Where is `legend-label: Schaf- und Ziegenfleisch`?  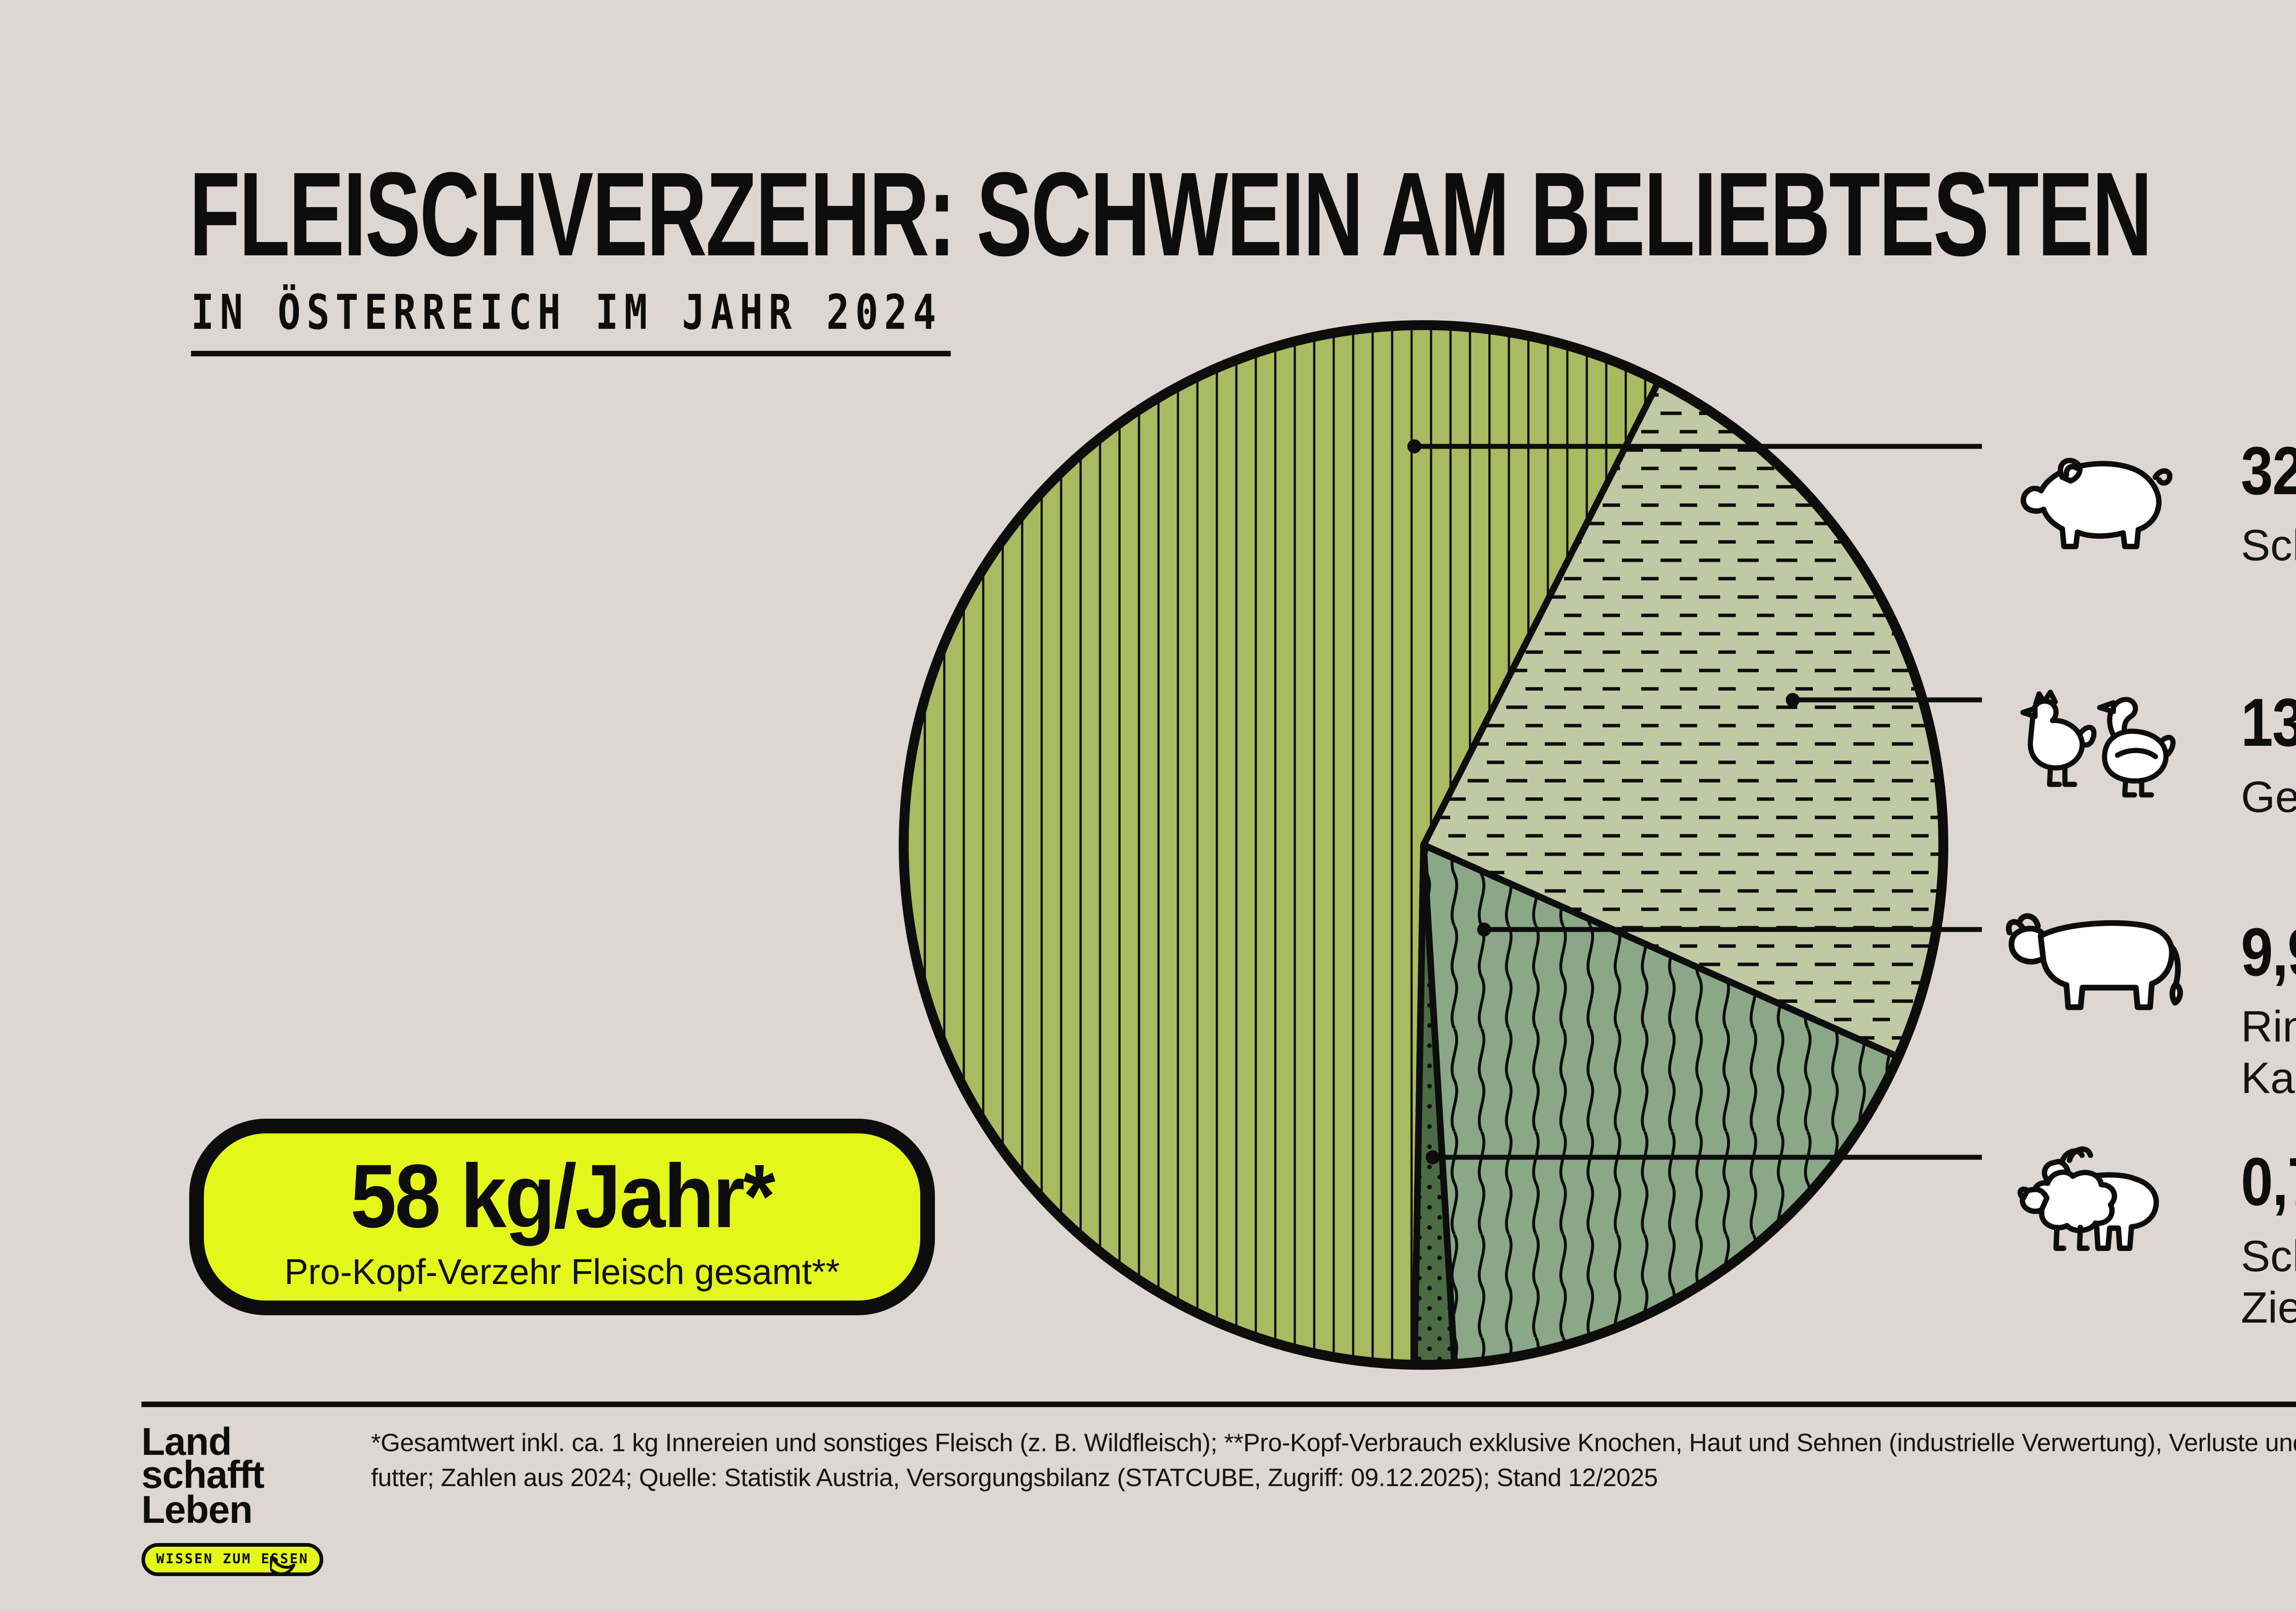 legend-label: Schaf- und Ziegenfleisch is located at coordinates (2268, 1283).